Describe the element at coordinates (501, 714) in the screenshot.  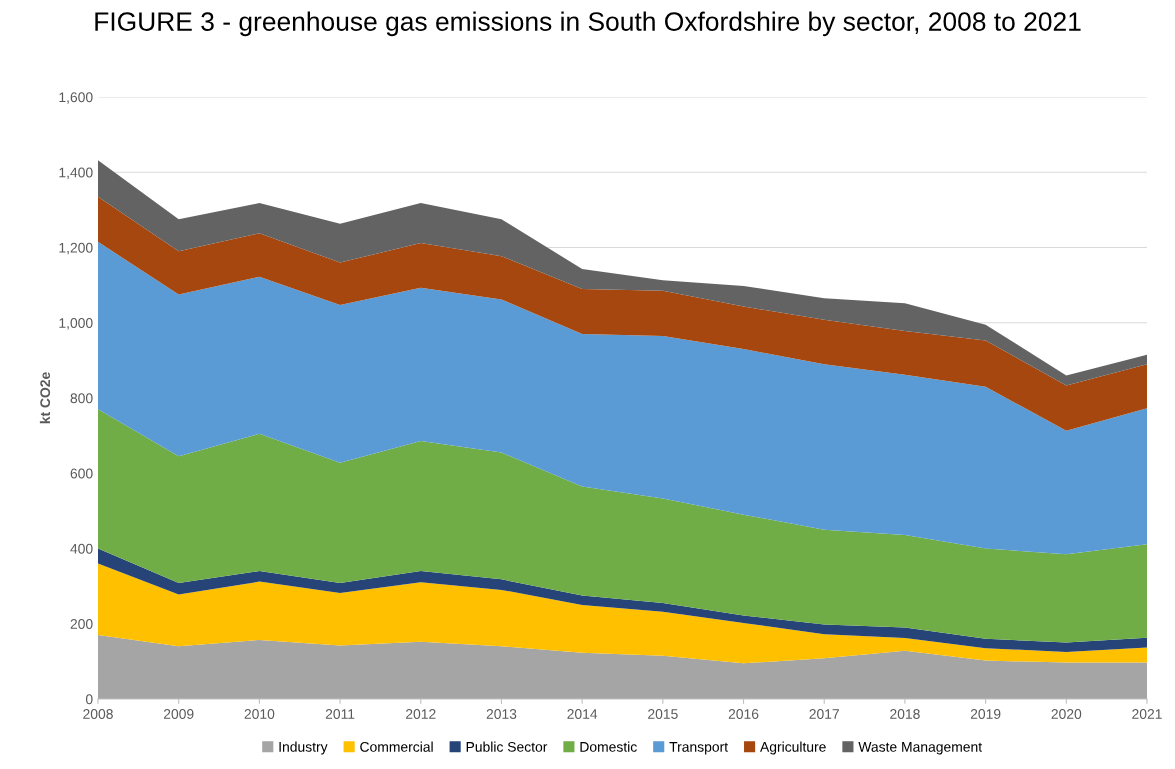
I see `x-tick-label: 2013` at that location.